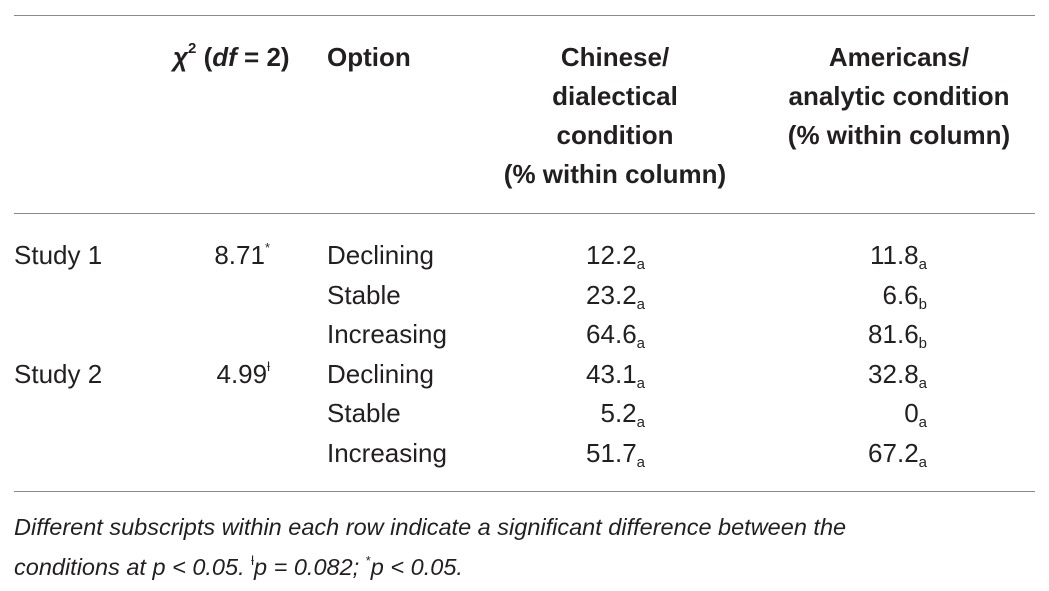 The width and height of the screenshot is (1049, 591). What do you see at coordinates (58, 255) in the screenshot?
I see `study-label: Study 1` at bounding box center [58, 255].